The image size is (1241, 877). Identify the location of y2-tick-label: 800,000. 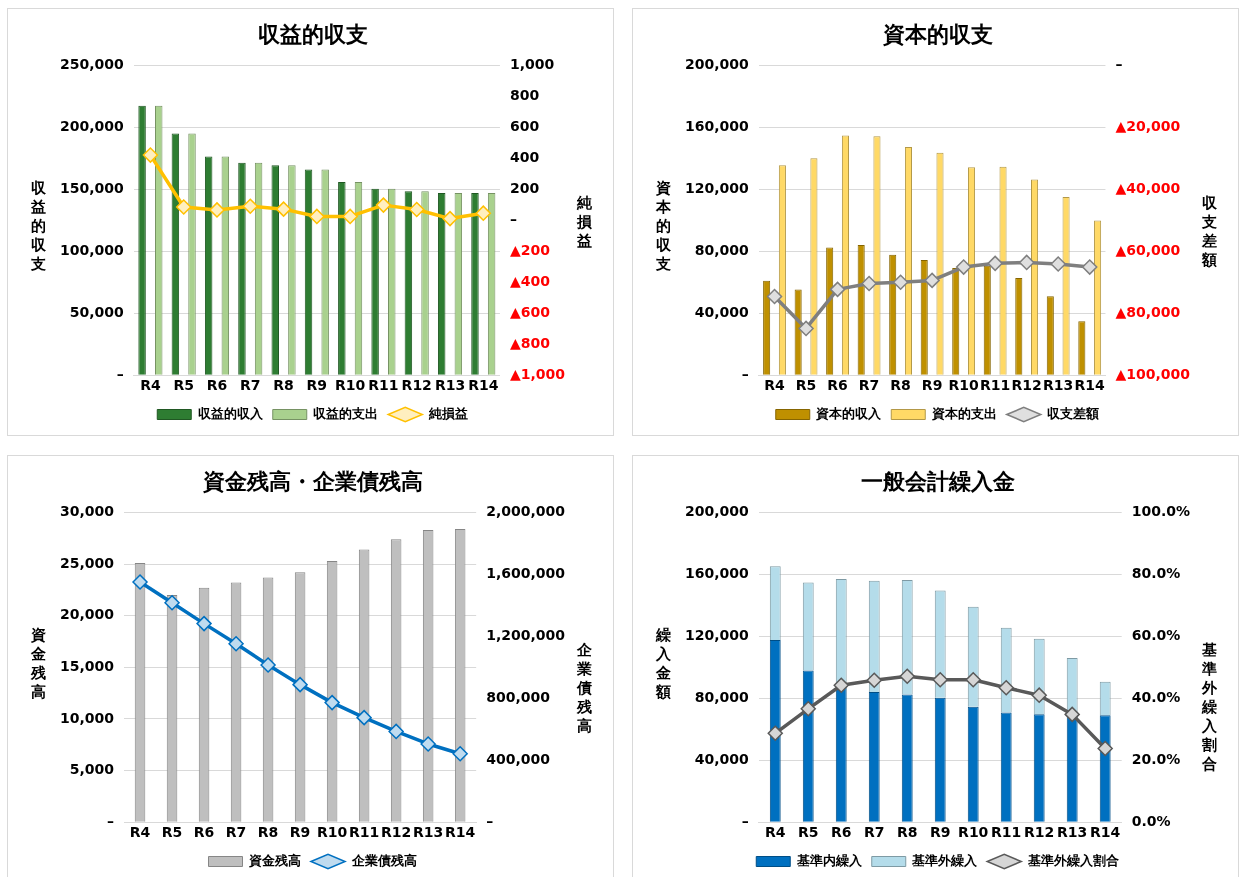
(518, 696).